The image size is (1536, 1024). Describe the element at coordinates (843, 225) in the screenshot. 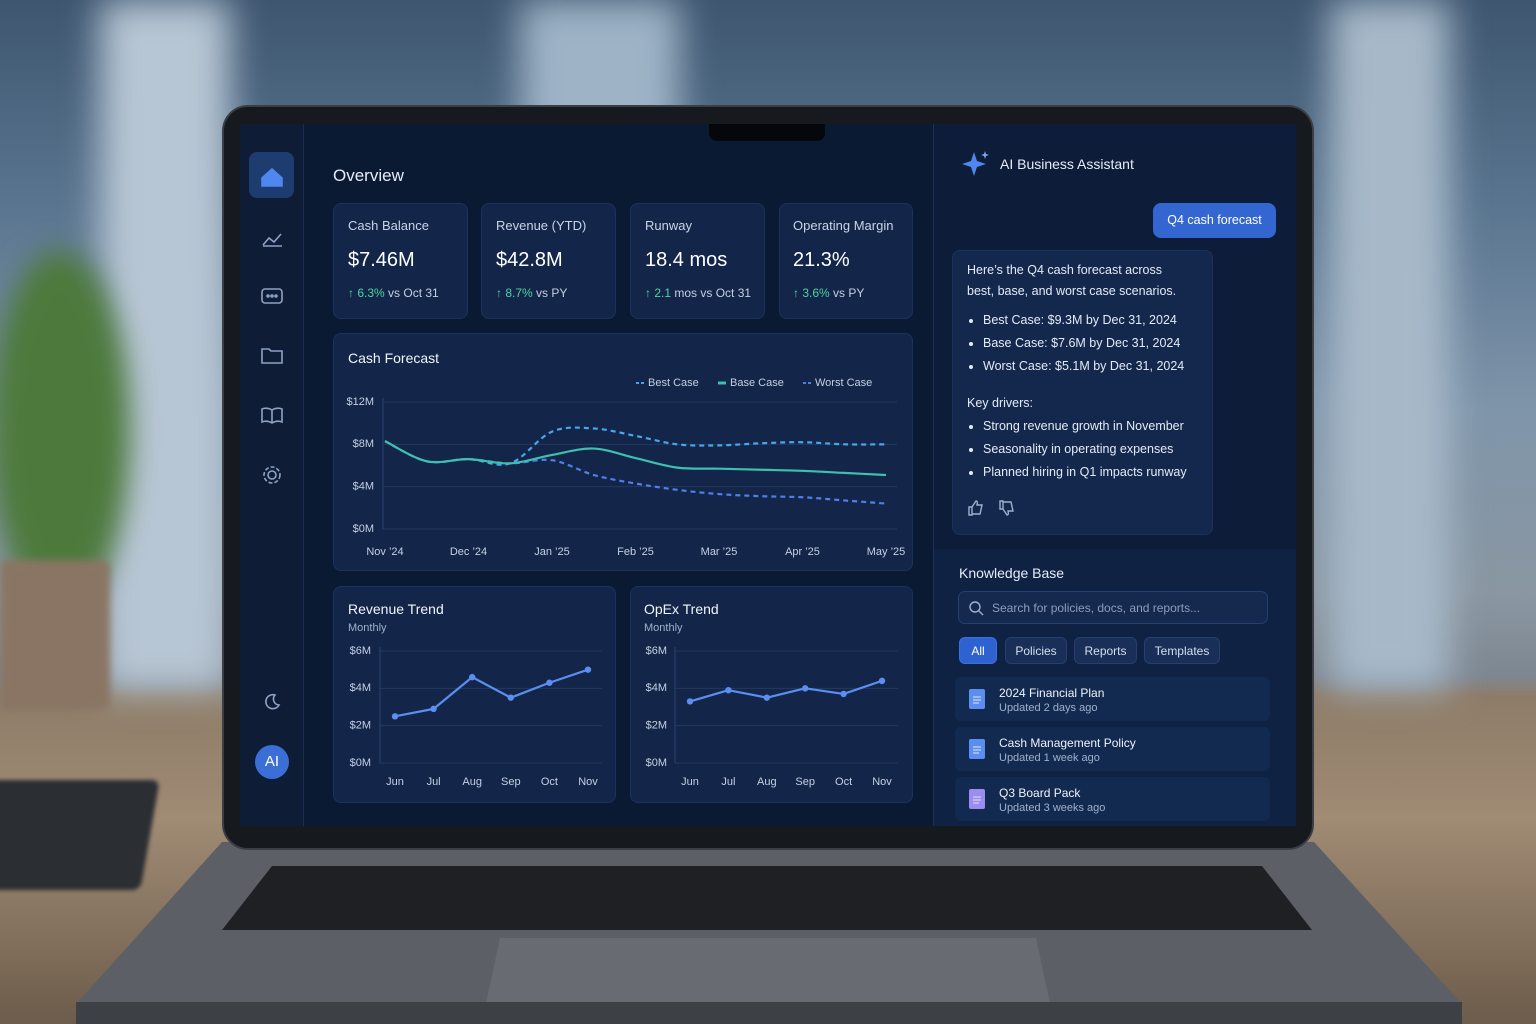

I see `kpi-label: Operating Margin` at that location.